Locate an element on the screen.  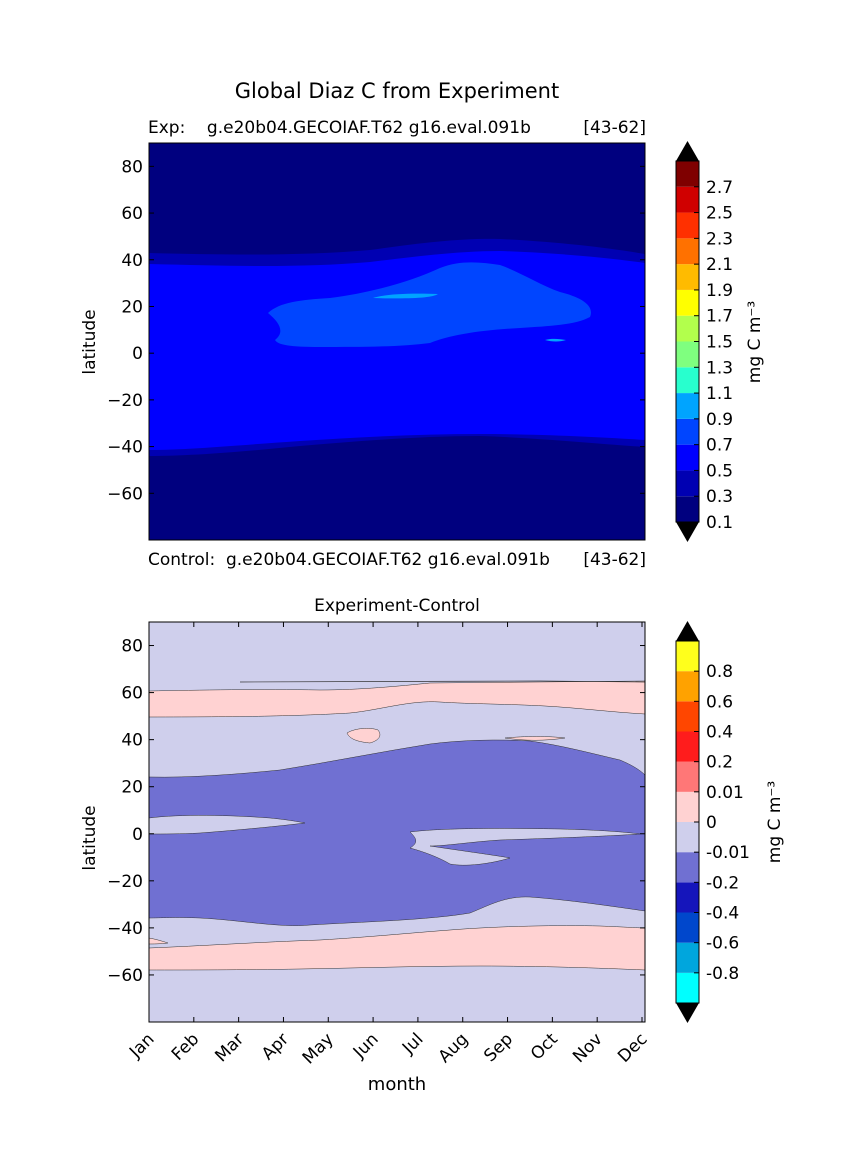
difference-colorbar: 0.8 0.6 0.4 0.2 0.01 0 -0.01 -0.2 -0.4 -0.6 -0.8 is located at coordinates (712, 822).